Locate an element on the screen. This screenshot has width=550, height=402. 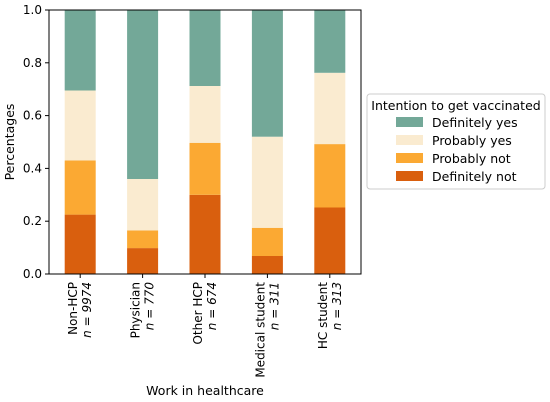
x-tick-label: HC student is located at coordinates (323, 315).